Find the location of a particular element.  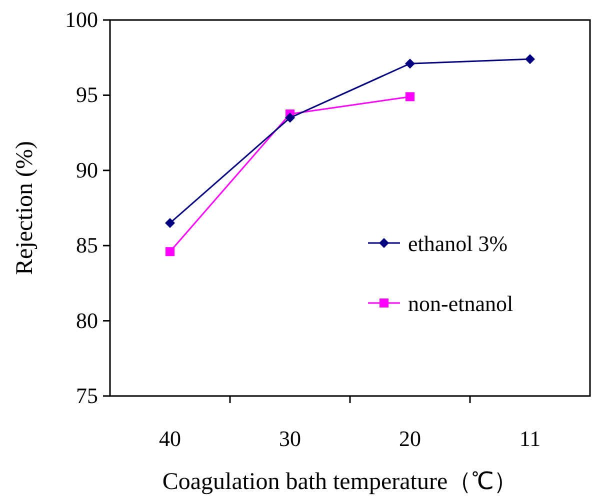

legend-item: non-etnanol is located at coordinates (441, 303).